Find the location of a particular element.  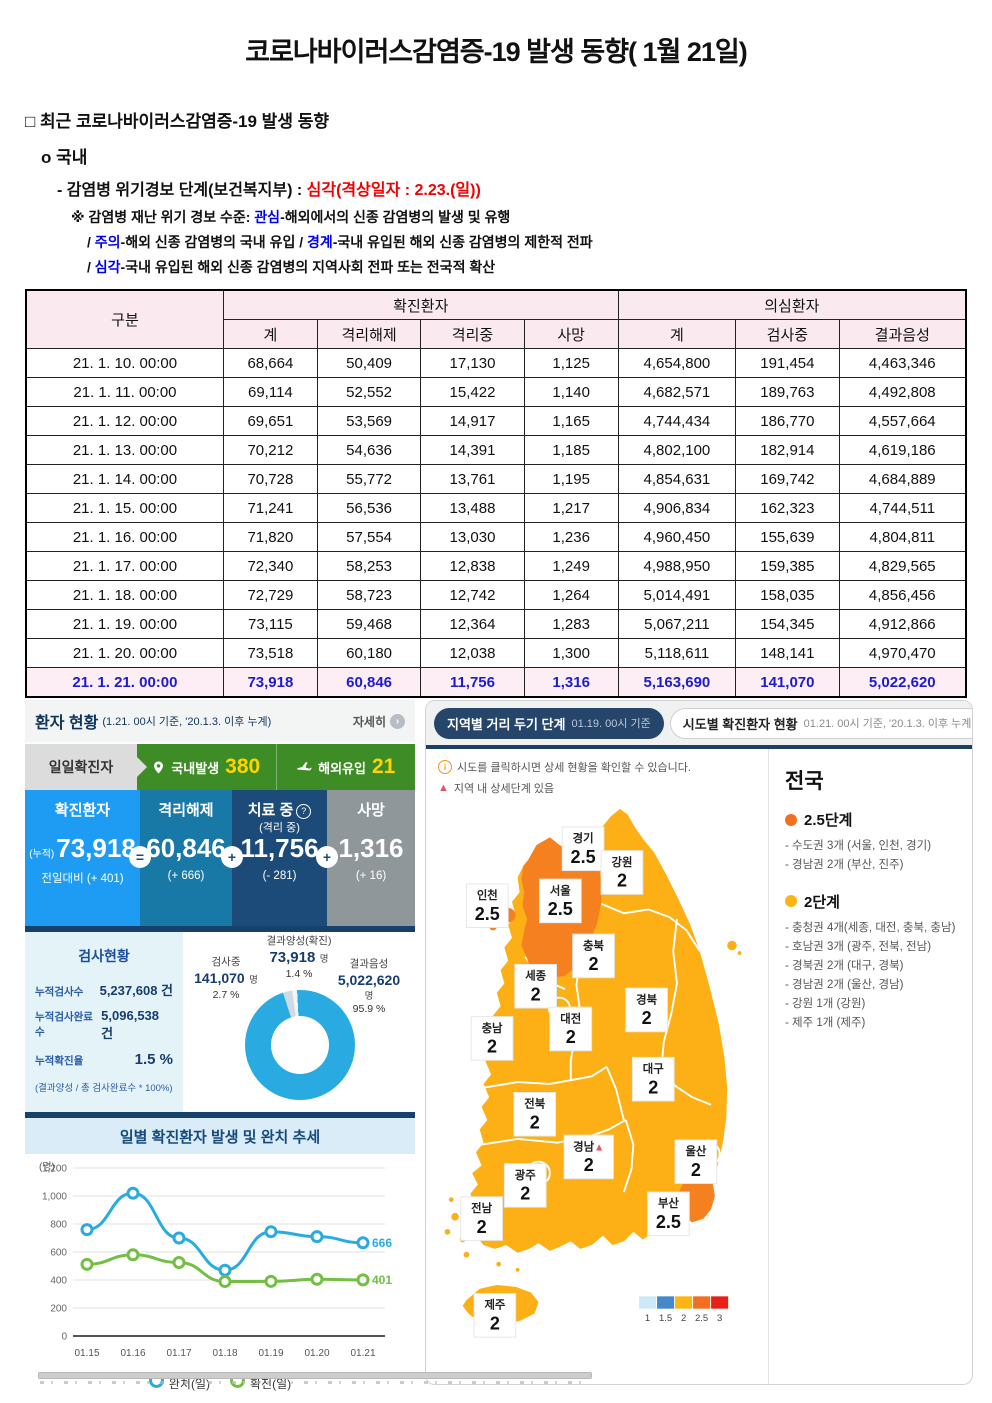

horizontal-scrollbar is located at coordinates (315, 1375).